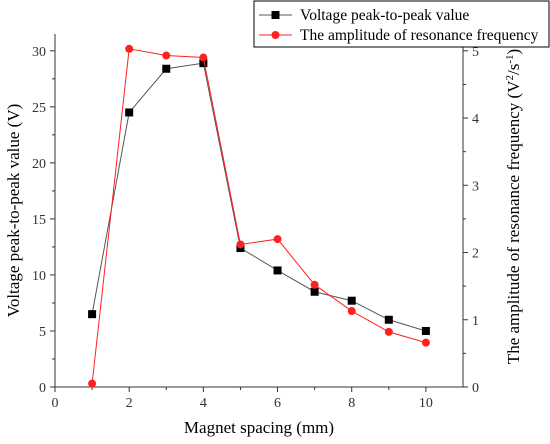 Image resolution: width=550 pixels, height=444 pixels. I want to click on y-right-axis-title-part: ), so click(513, 52).